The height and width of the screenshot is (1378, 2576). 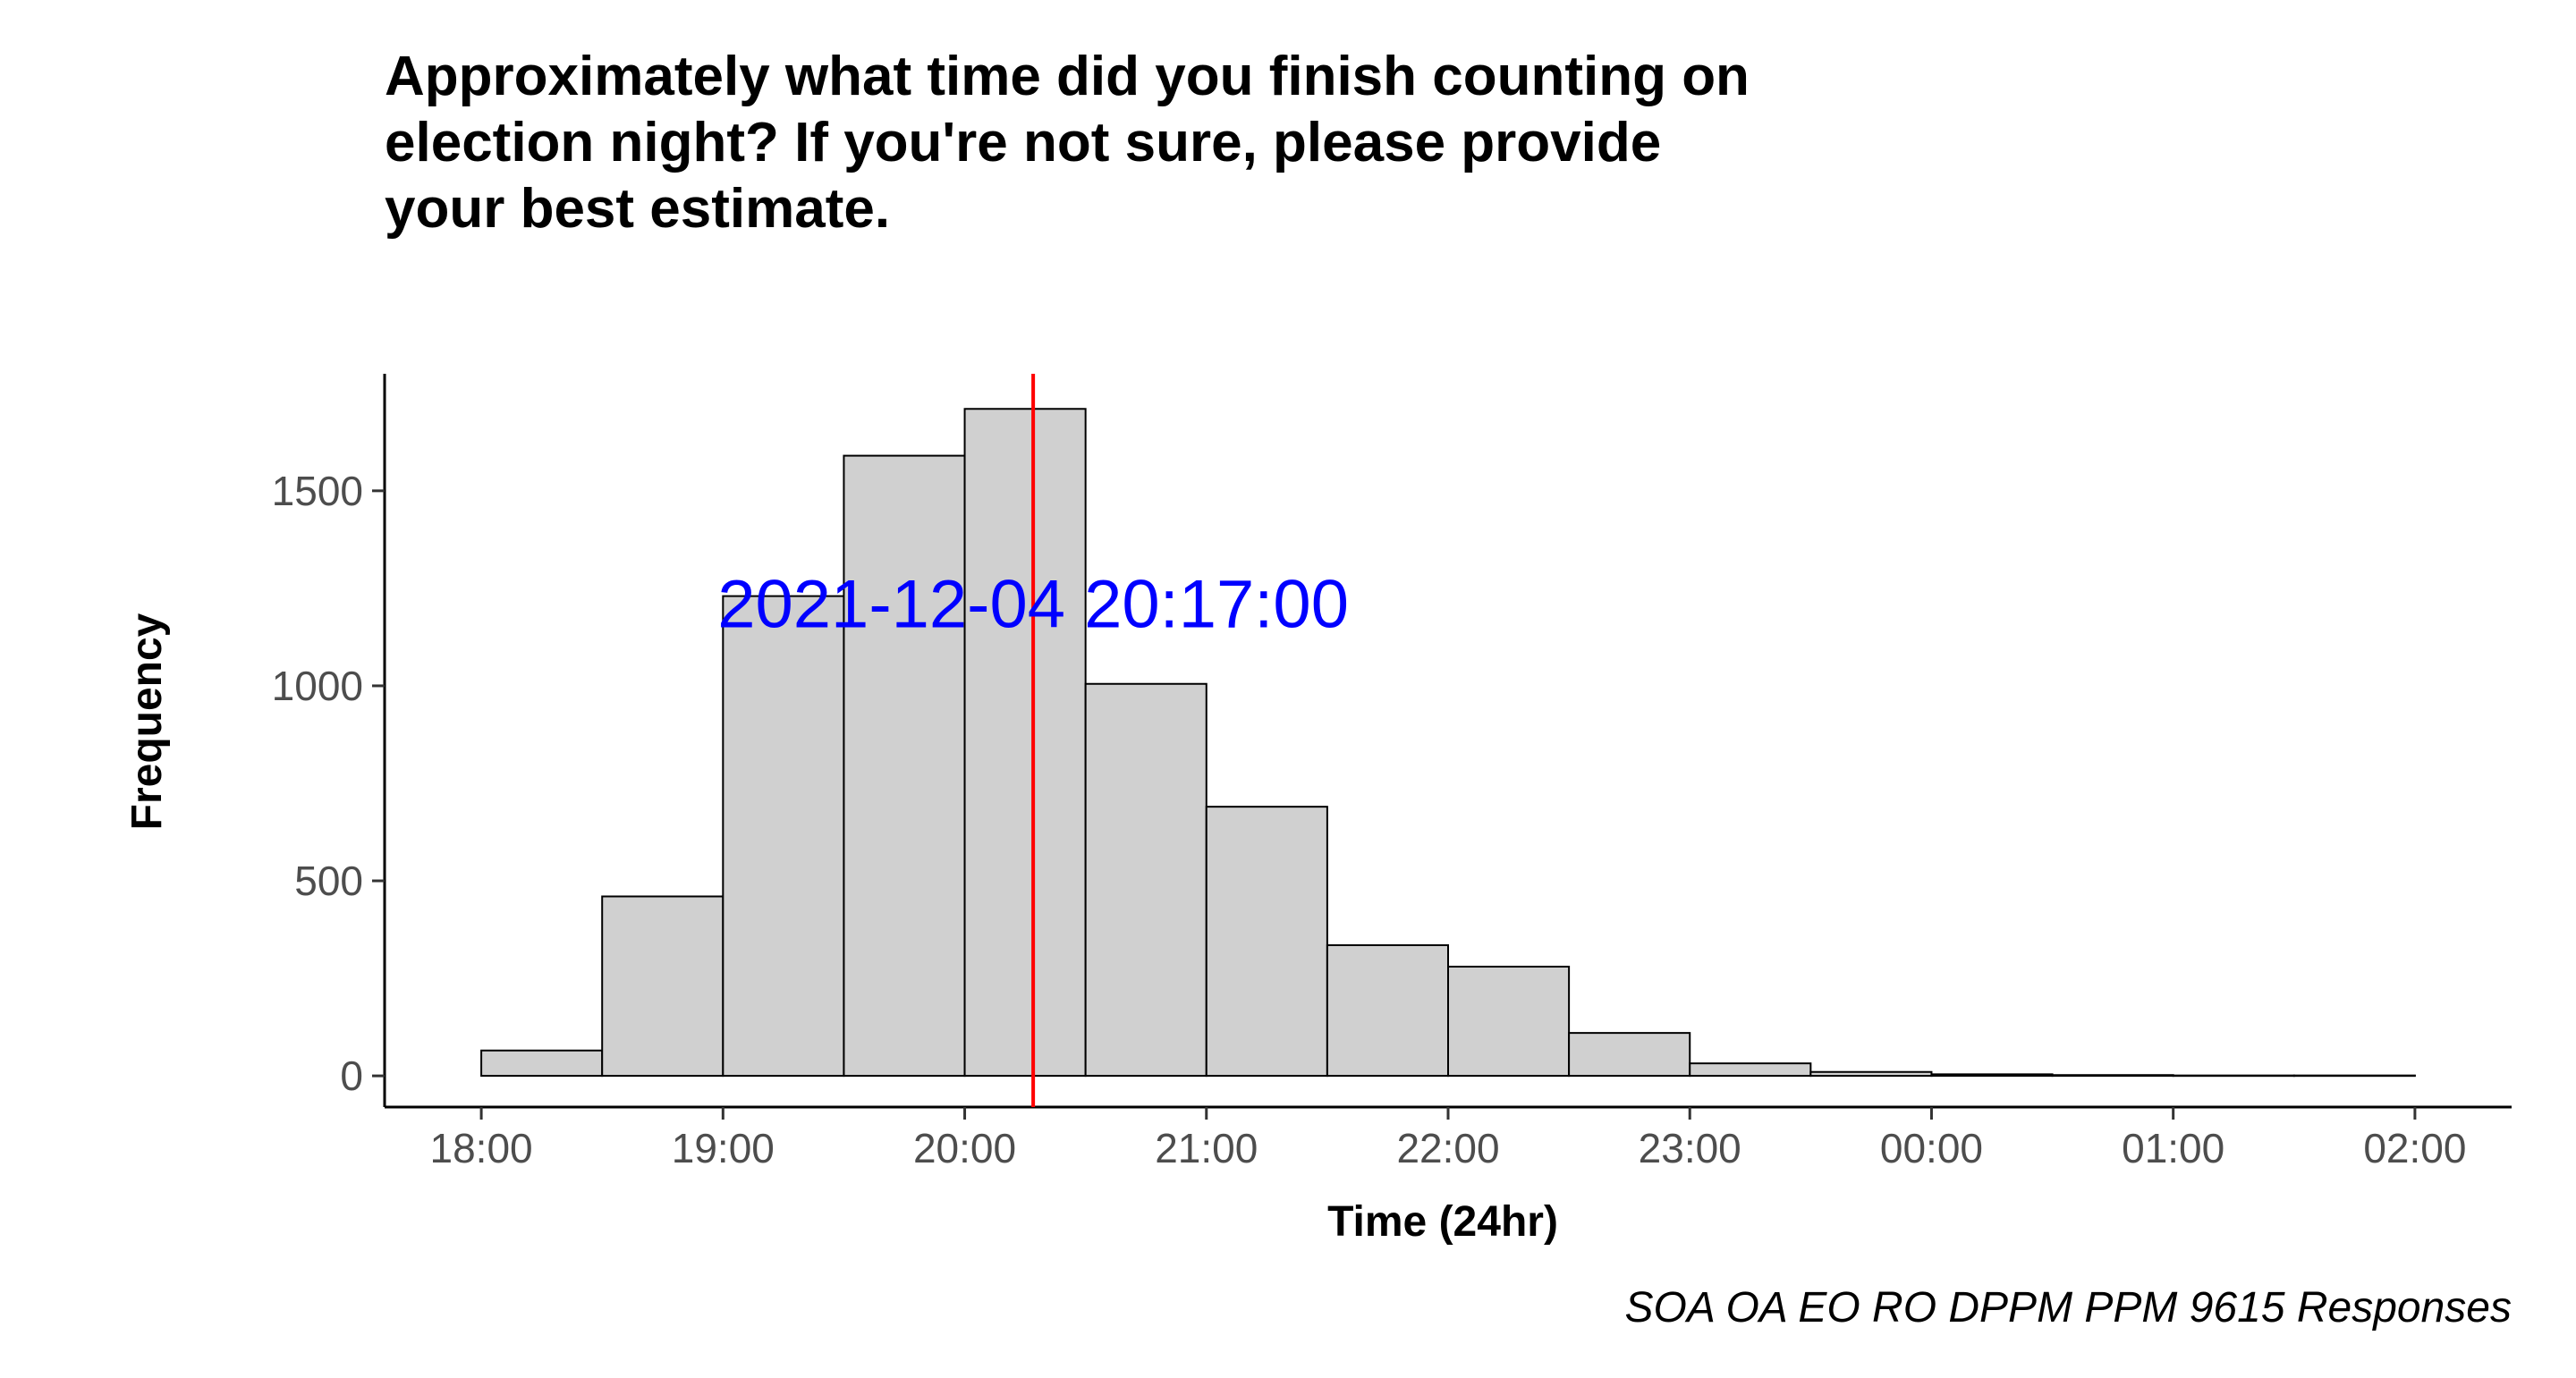 I want to click on y-axis-title: Frequency, so click(x=147, y=721).